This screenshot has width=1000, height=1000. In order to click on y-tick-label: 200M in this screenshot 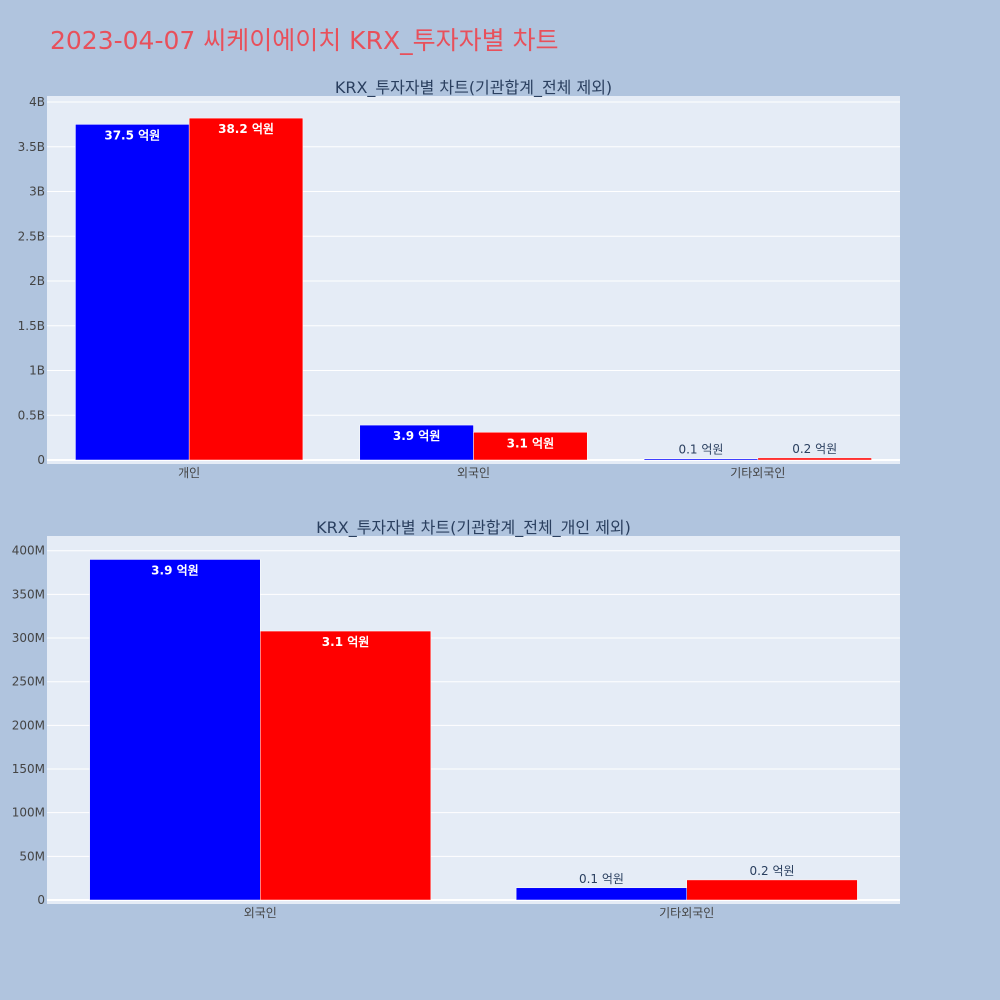, I will do `click(28, 725)`.